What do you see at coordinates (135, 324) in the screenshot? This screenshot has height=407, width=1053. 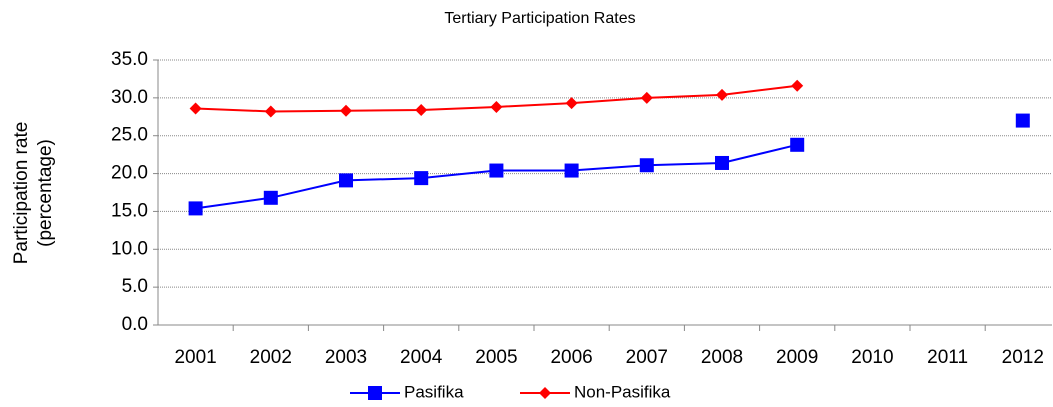 I see `y-tick-label: 0.0` at bounding box center [135, 324].